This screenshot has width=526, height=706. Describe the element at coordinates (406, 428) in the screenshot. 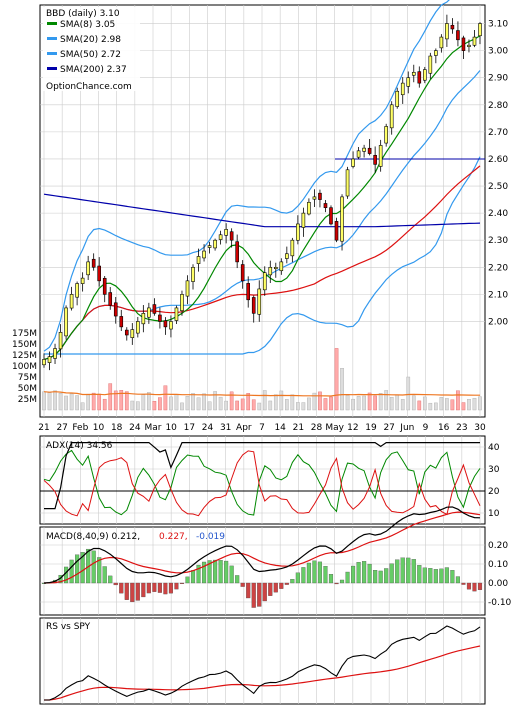

I see `x-tick-label: Jun` at that location.